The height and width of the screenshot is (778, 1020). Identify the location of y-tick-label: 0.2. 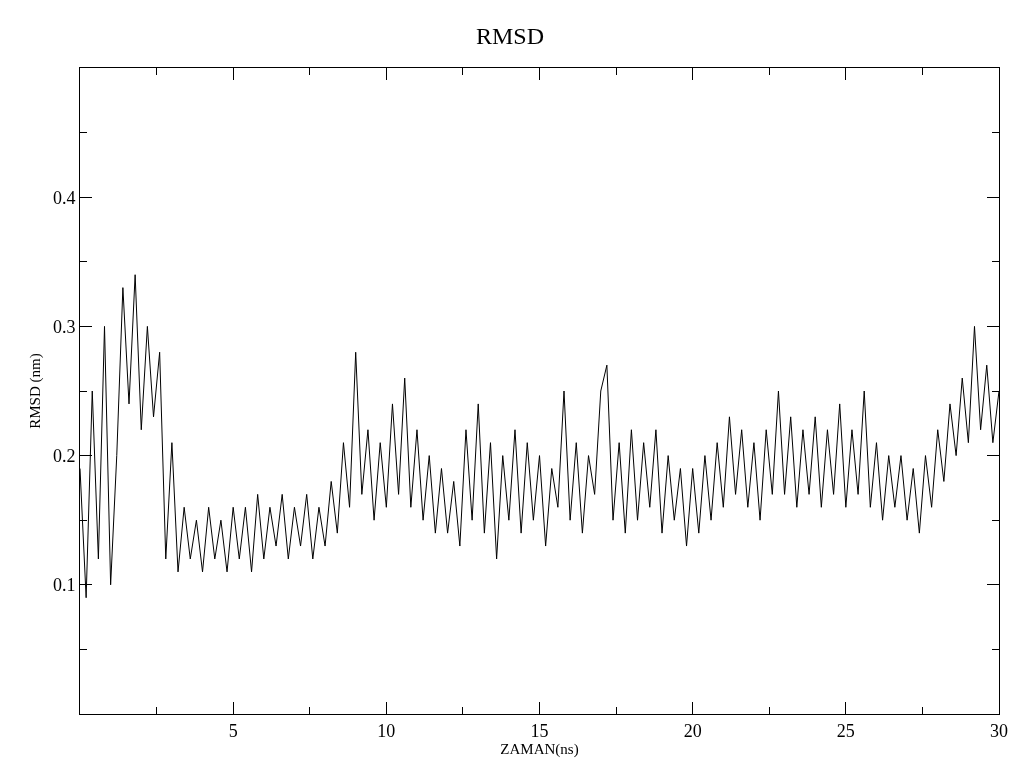
(64, 455).